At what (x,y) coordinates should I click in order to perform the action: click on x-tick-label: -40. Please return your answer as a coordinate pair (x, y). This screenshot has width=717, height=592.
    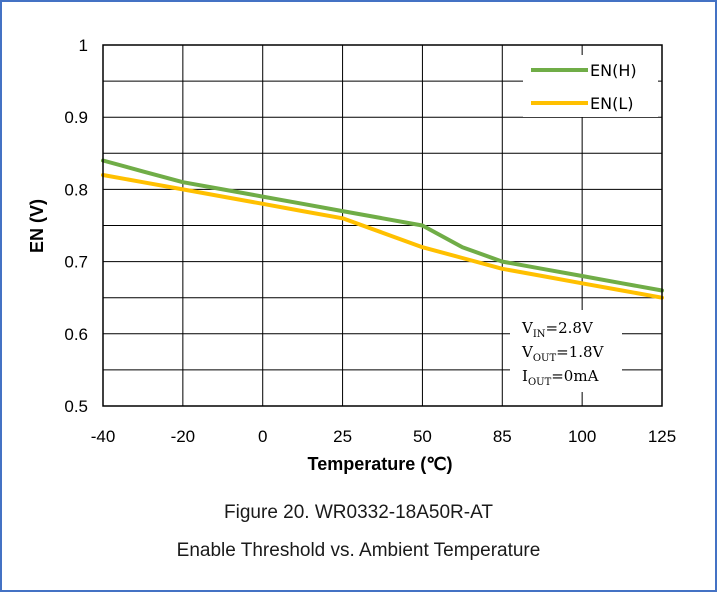
    Looking at the image, I should click on (103, 436).